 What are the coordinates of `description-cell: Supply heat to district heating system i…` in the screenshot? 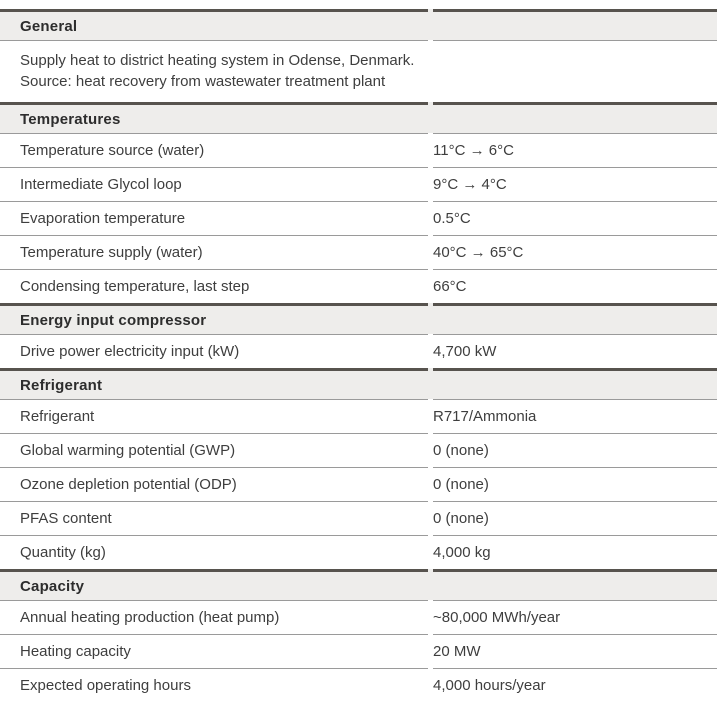 It's located at (214, 71).